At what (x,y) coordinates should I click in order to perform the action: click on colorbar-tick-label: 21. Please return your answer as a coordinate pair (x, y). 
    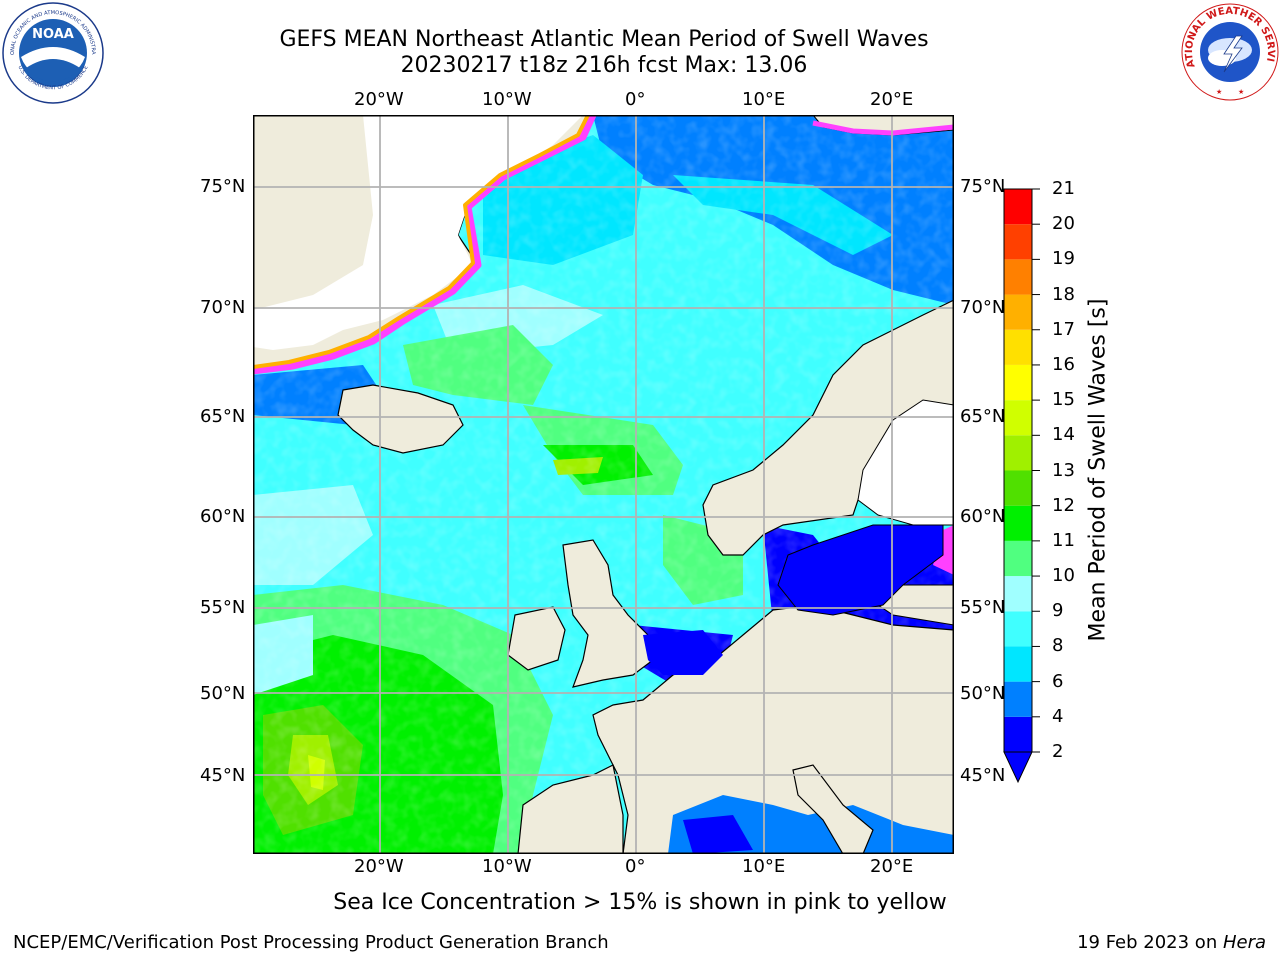
    Looking at the image, I should click on (1063, 188).